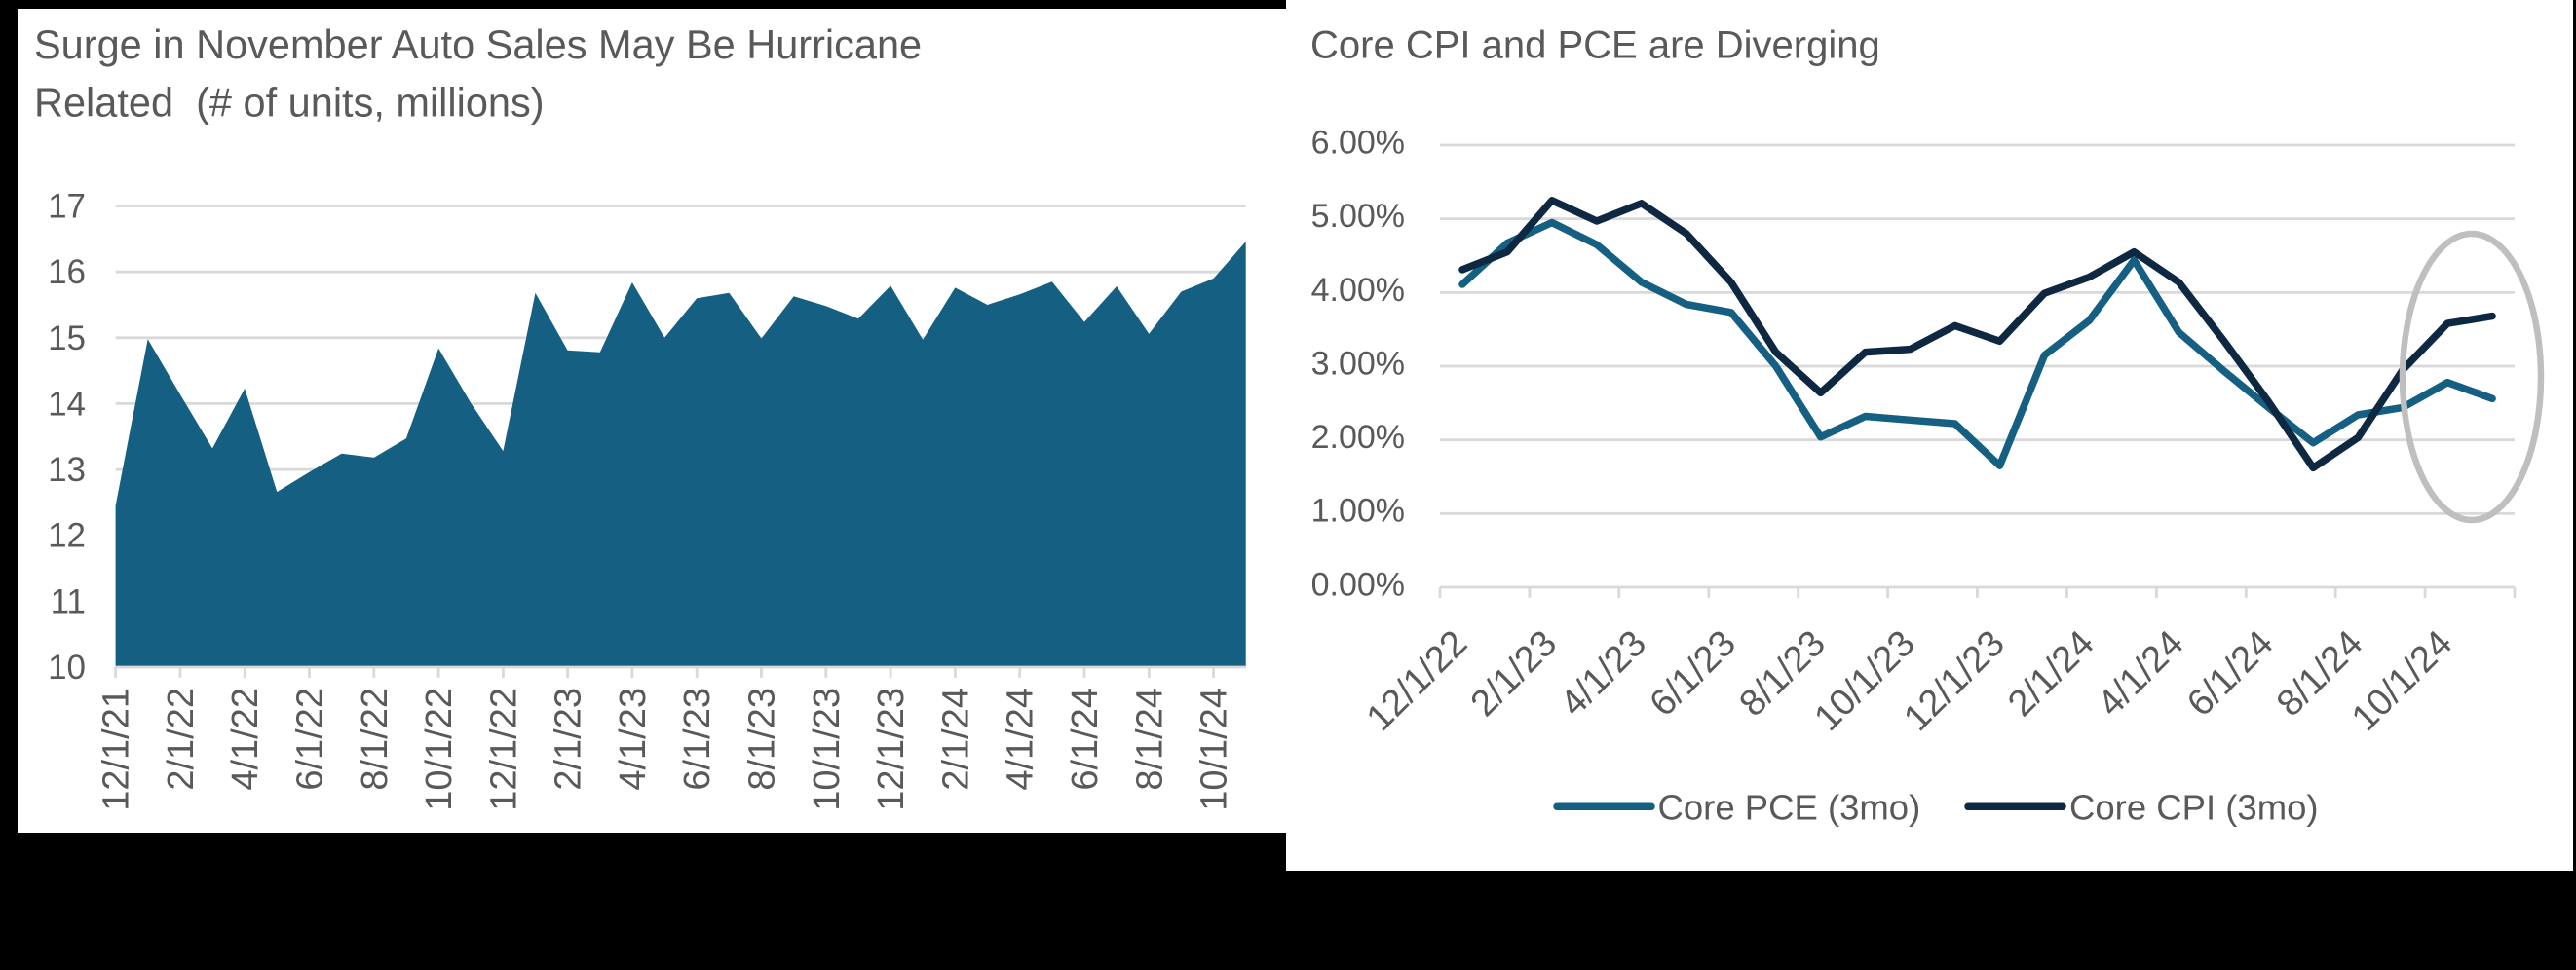  Describe the element at coordinates (68, 601) in the screenshot. I see `svg-text: 11` at that location.